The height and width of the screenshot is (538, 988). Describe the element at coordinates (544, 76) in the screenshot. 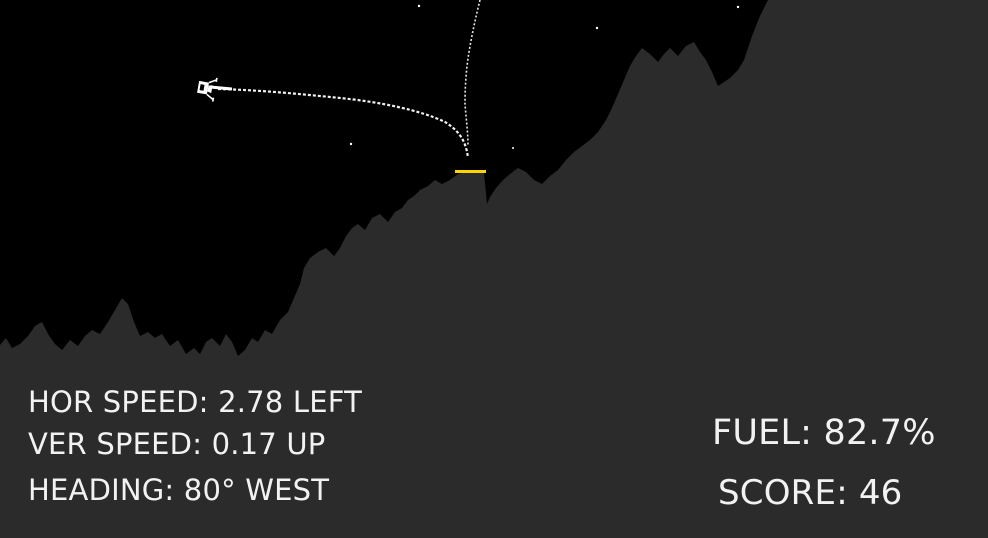

I see `stars` at that location.